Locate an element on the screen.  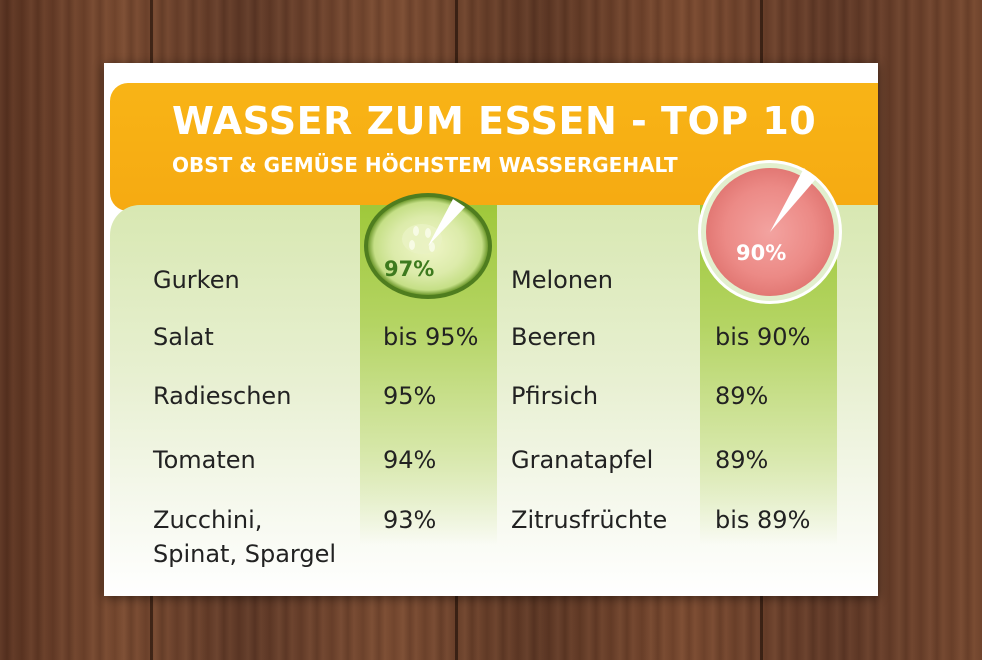
left-item-name-1: Gurken is located at coordinates (196, 280).